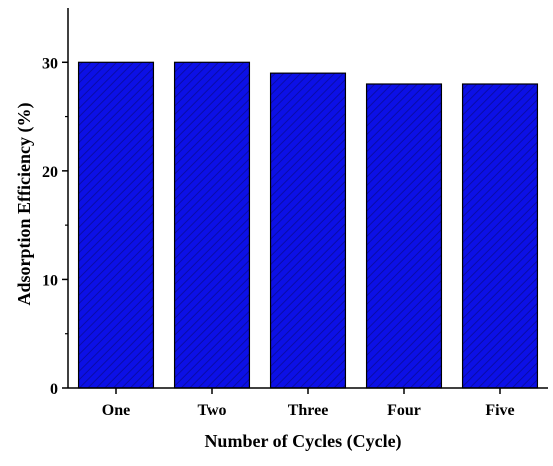 The height and width of the screenshot is (466, 553). I want to click on y-tick-label: 0, so click(54, 389).